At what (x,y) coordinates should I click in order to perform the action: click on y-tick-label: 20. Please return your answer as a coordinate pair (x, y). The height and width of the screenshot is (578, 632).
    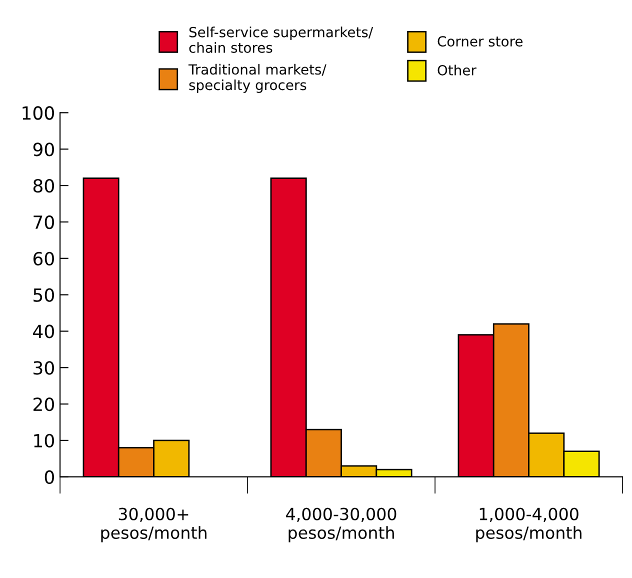
    Looking at the image, I should click on (44, 404).